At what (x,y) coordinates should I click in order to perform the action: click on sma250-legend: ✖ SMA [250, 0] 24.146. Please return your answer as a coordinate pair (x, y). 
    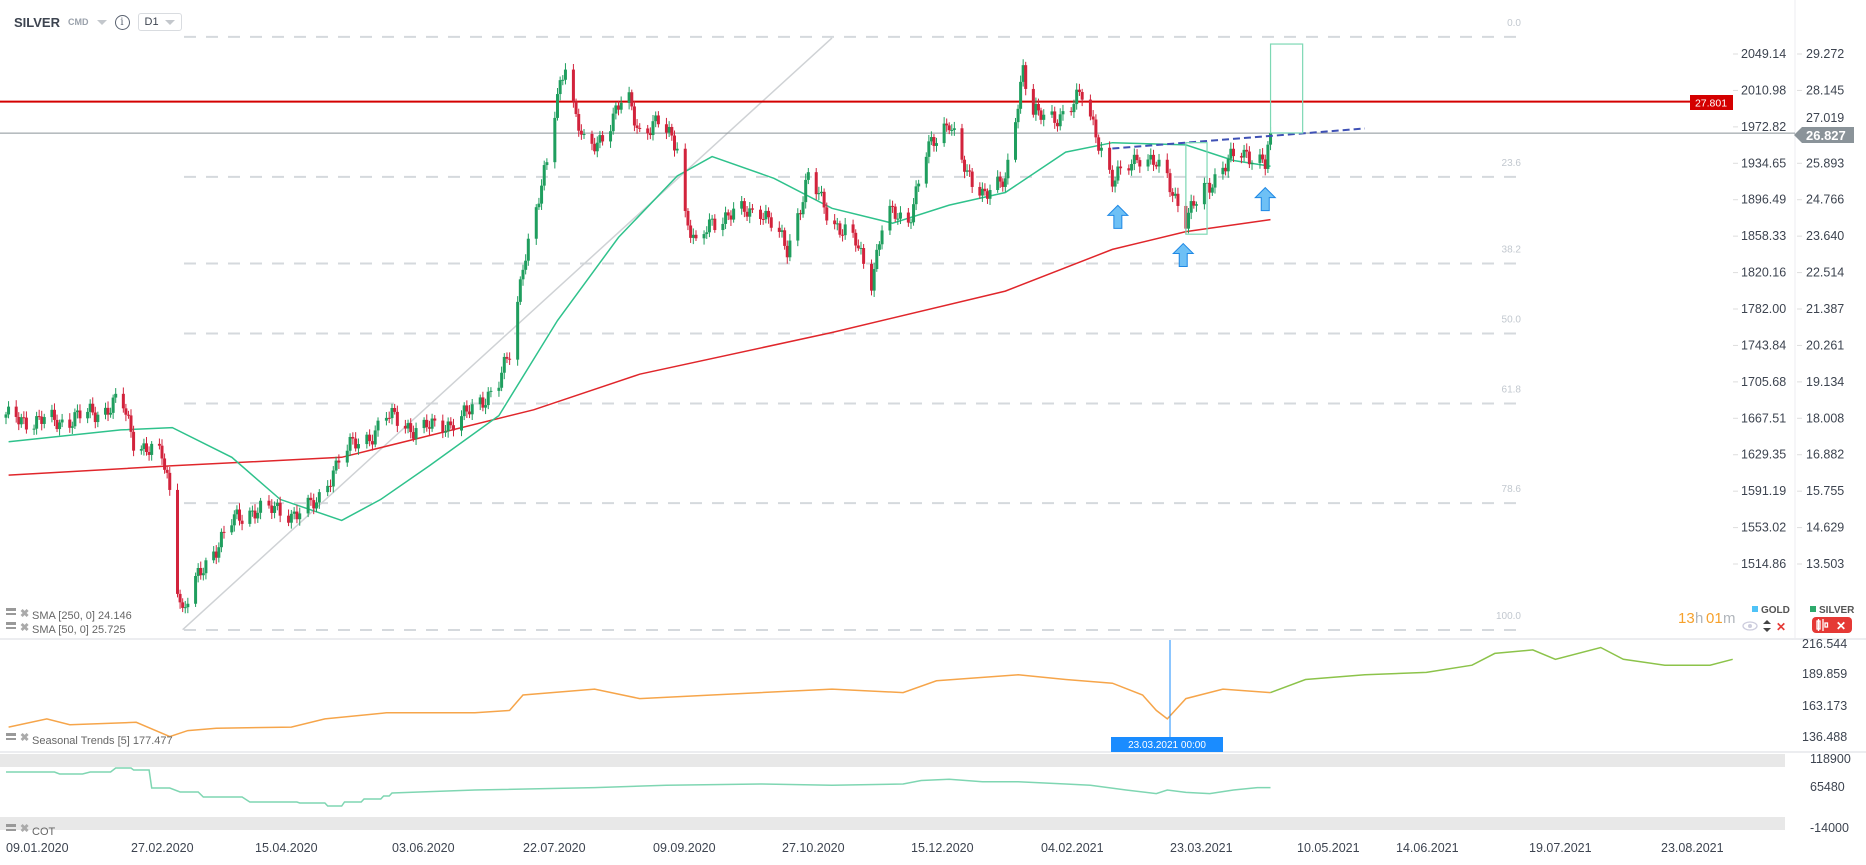
    Looking at the image, I should click on (69, 615).